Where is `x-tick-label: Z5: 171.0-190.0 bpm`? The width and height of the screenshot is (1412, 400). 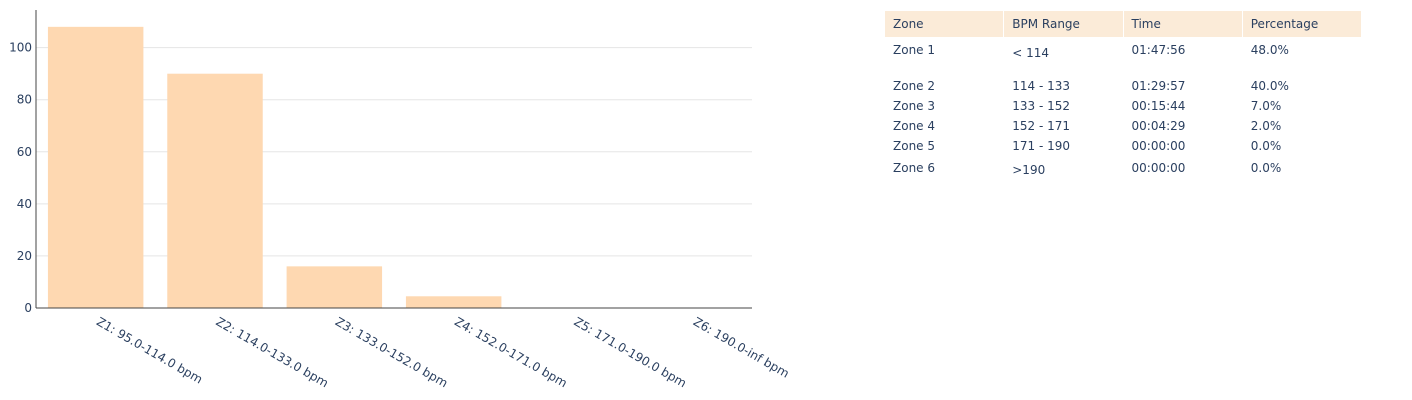
x-tick-label: Z5: 171.0-190.0 bpm is located at coordinates (630, 352).